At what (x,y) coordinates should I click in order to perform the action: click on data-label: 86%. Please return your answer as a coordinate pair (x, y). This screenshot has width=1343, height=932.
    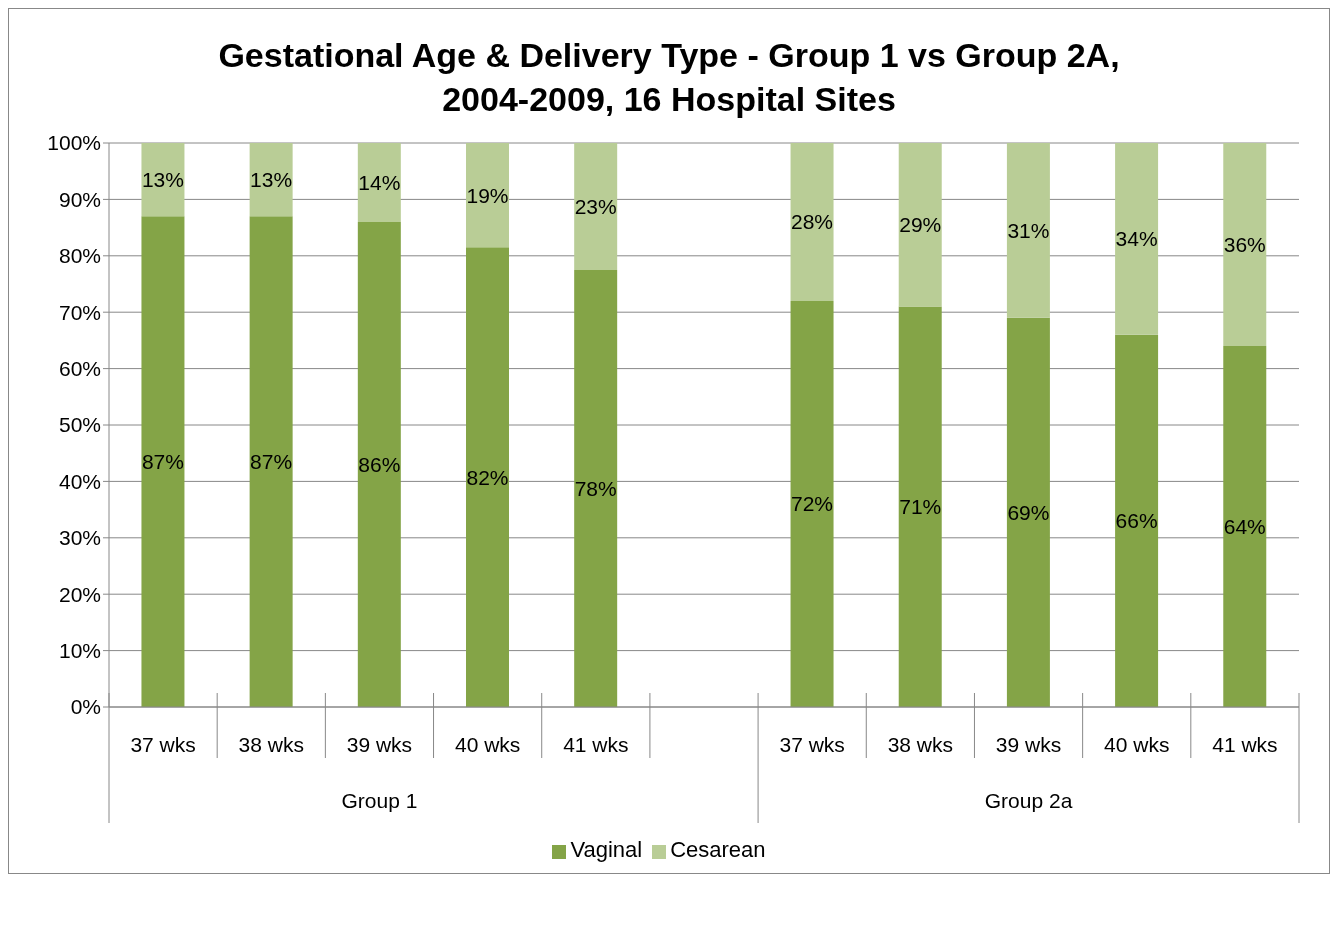
    Looking at the image, I should click on (379, 465).